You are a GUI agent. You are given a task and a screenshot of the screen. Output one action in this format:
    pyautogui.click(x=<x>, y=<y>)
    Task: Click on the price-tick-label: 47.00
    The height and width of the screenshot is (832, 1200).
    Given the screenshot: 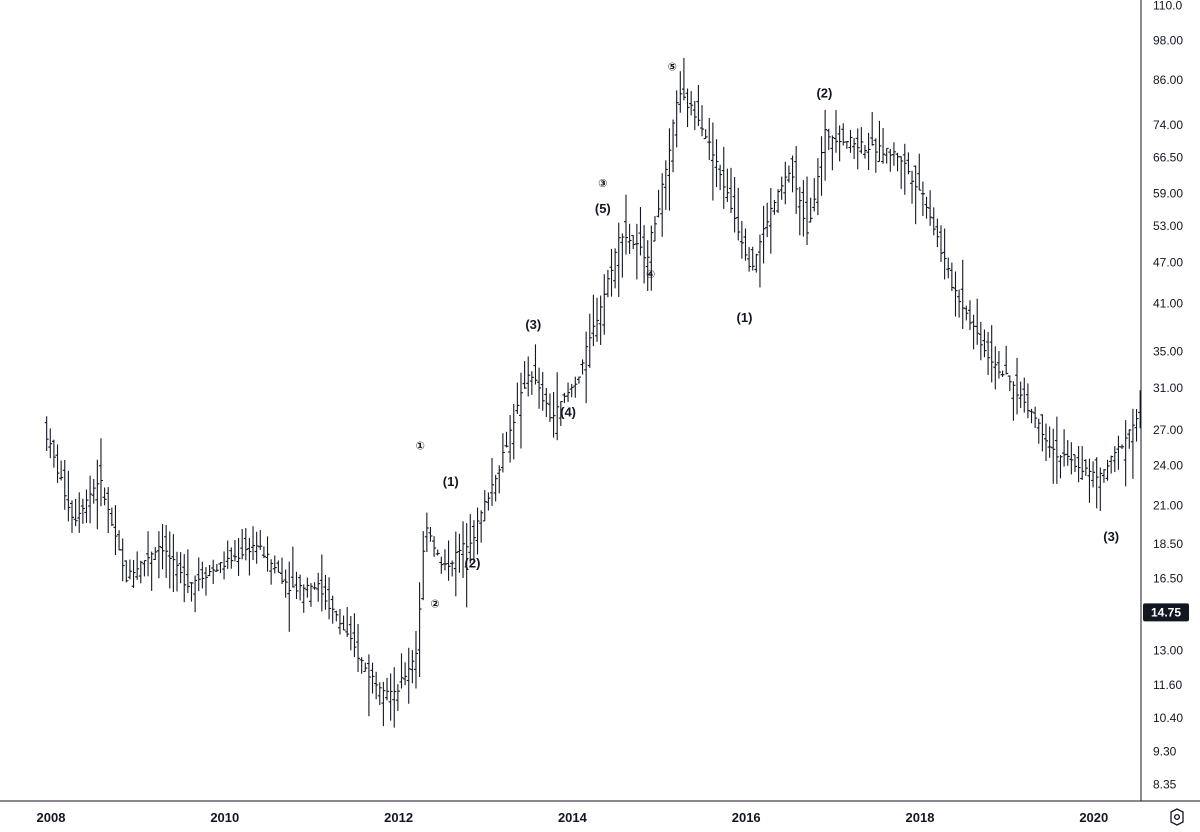 What is the action you would take?
    pyautogui.click(x=1168, y=262)
    